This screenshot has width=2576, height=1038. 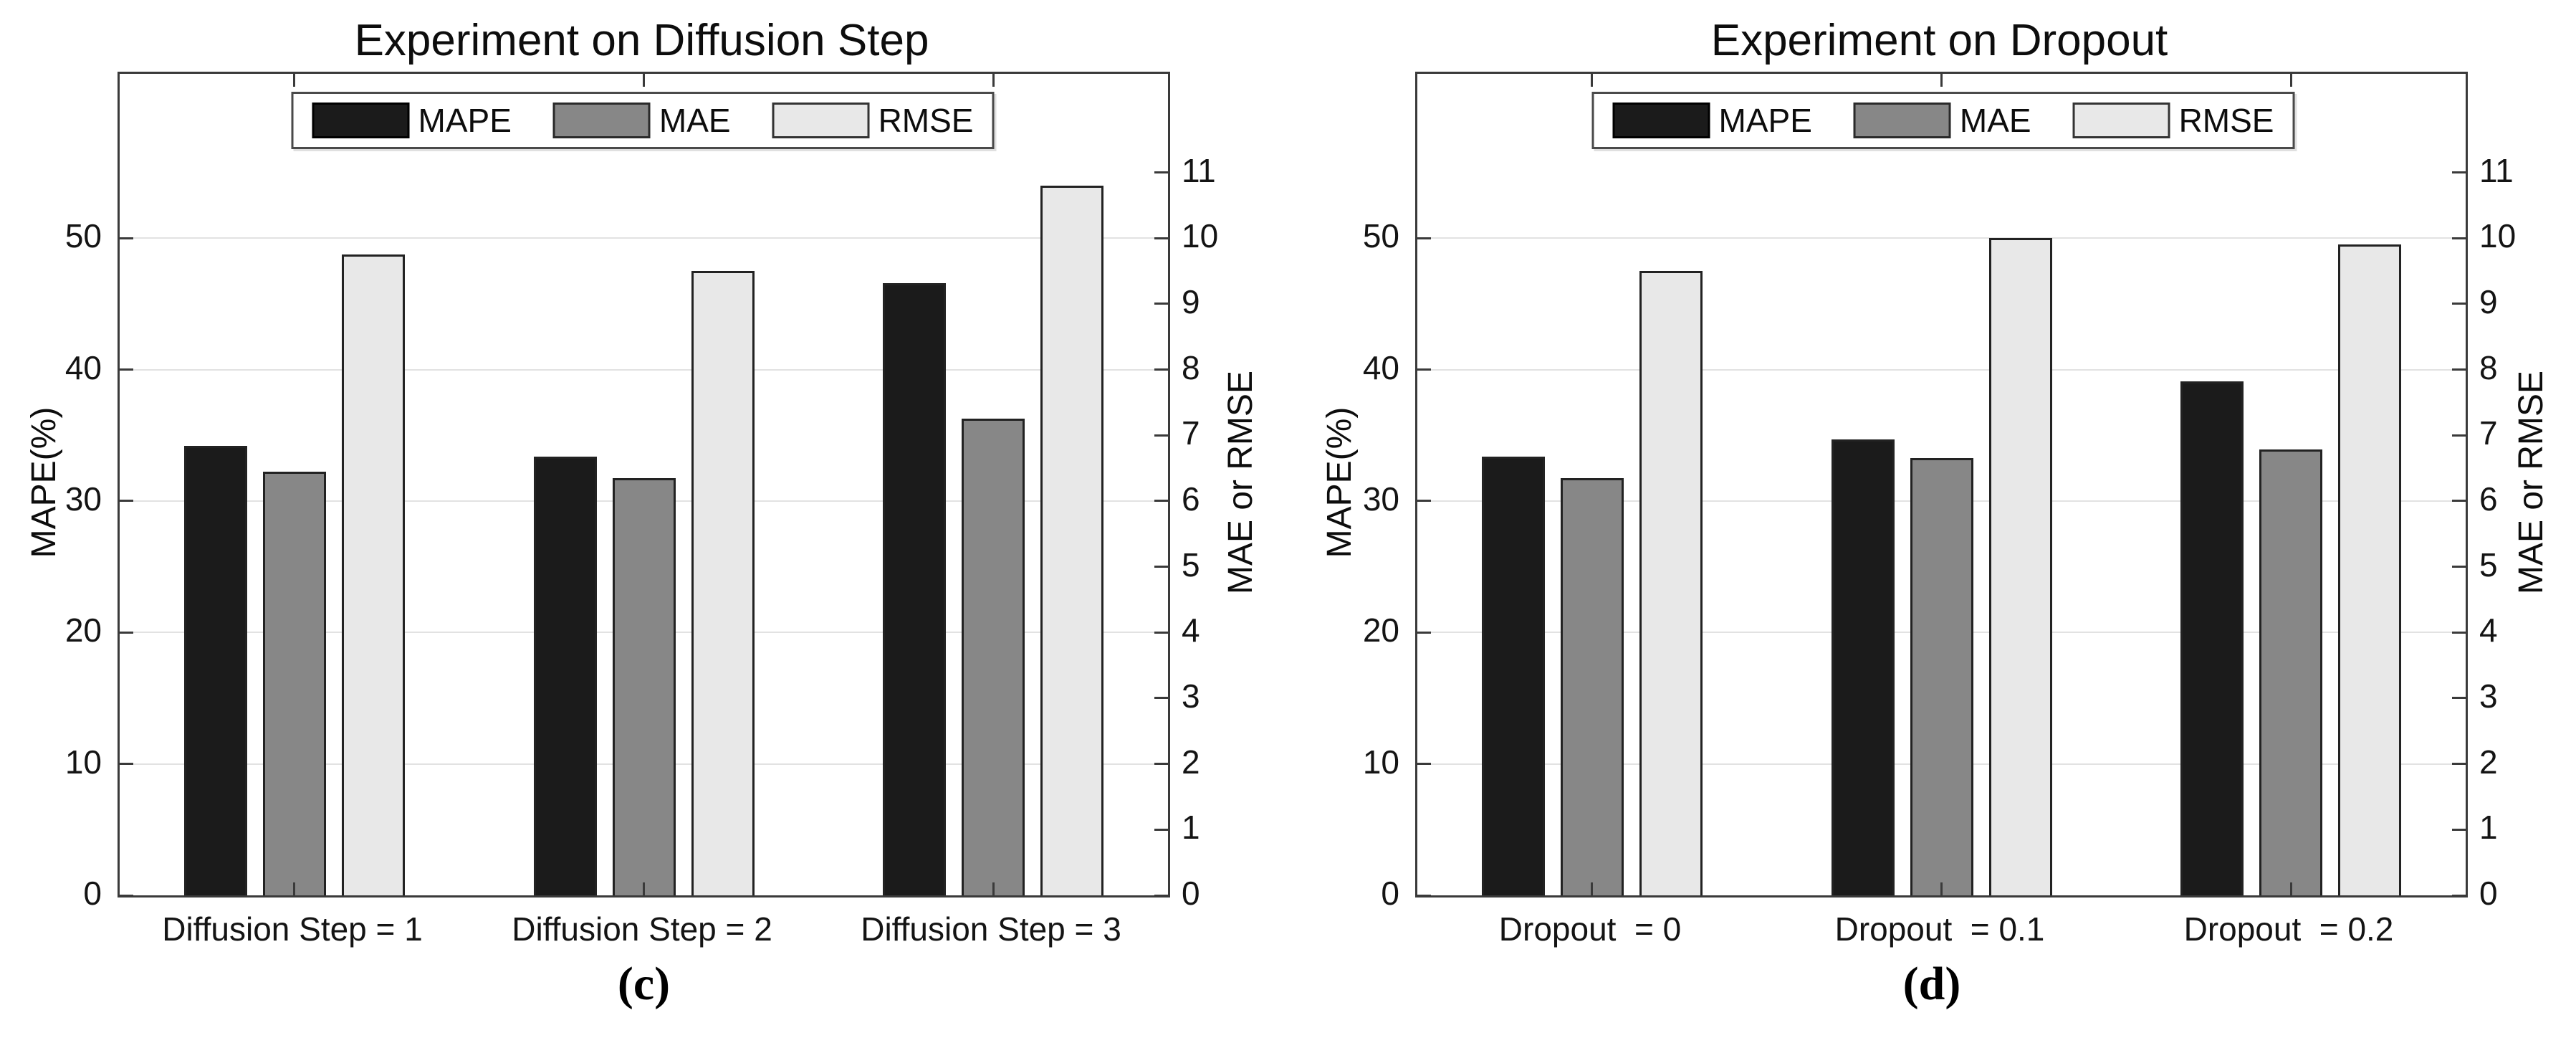 I want to click on y-axis-tick-label-right: 7, so click(x=2488, y=433).